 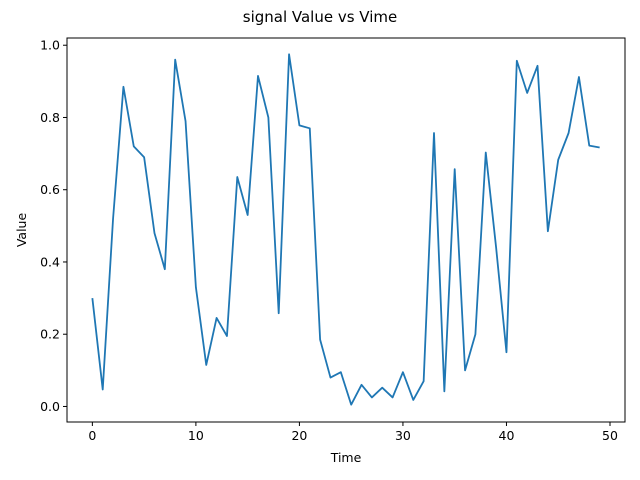 I want to click on x-tick-label: 30, so click(x=403, y=435).